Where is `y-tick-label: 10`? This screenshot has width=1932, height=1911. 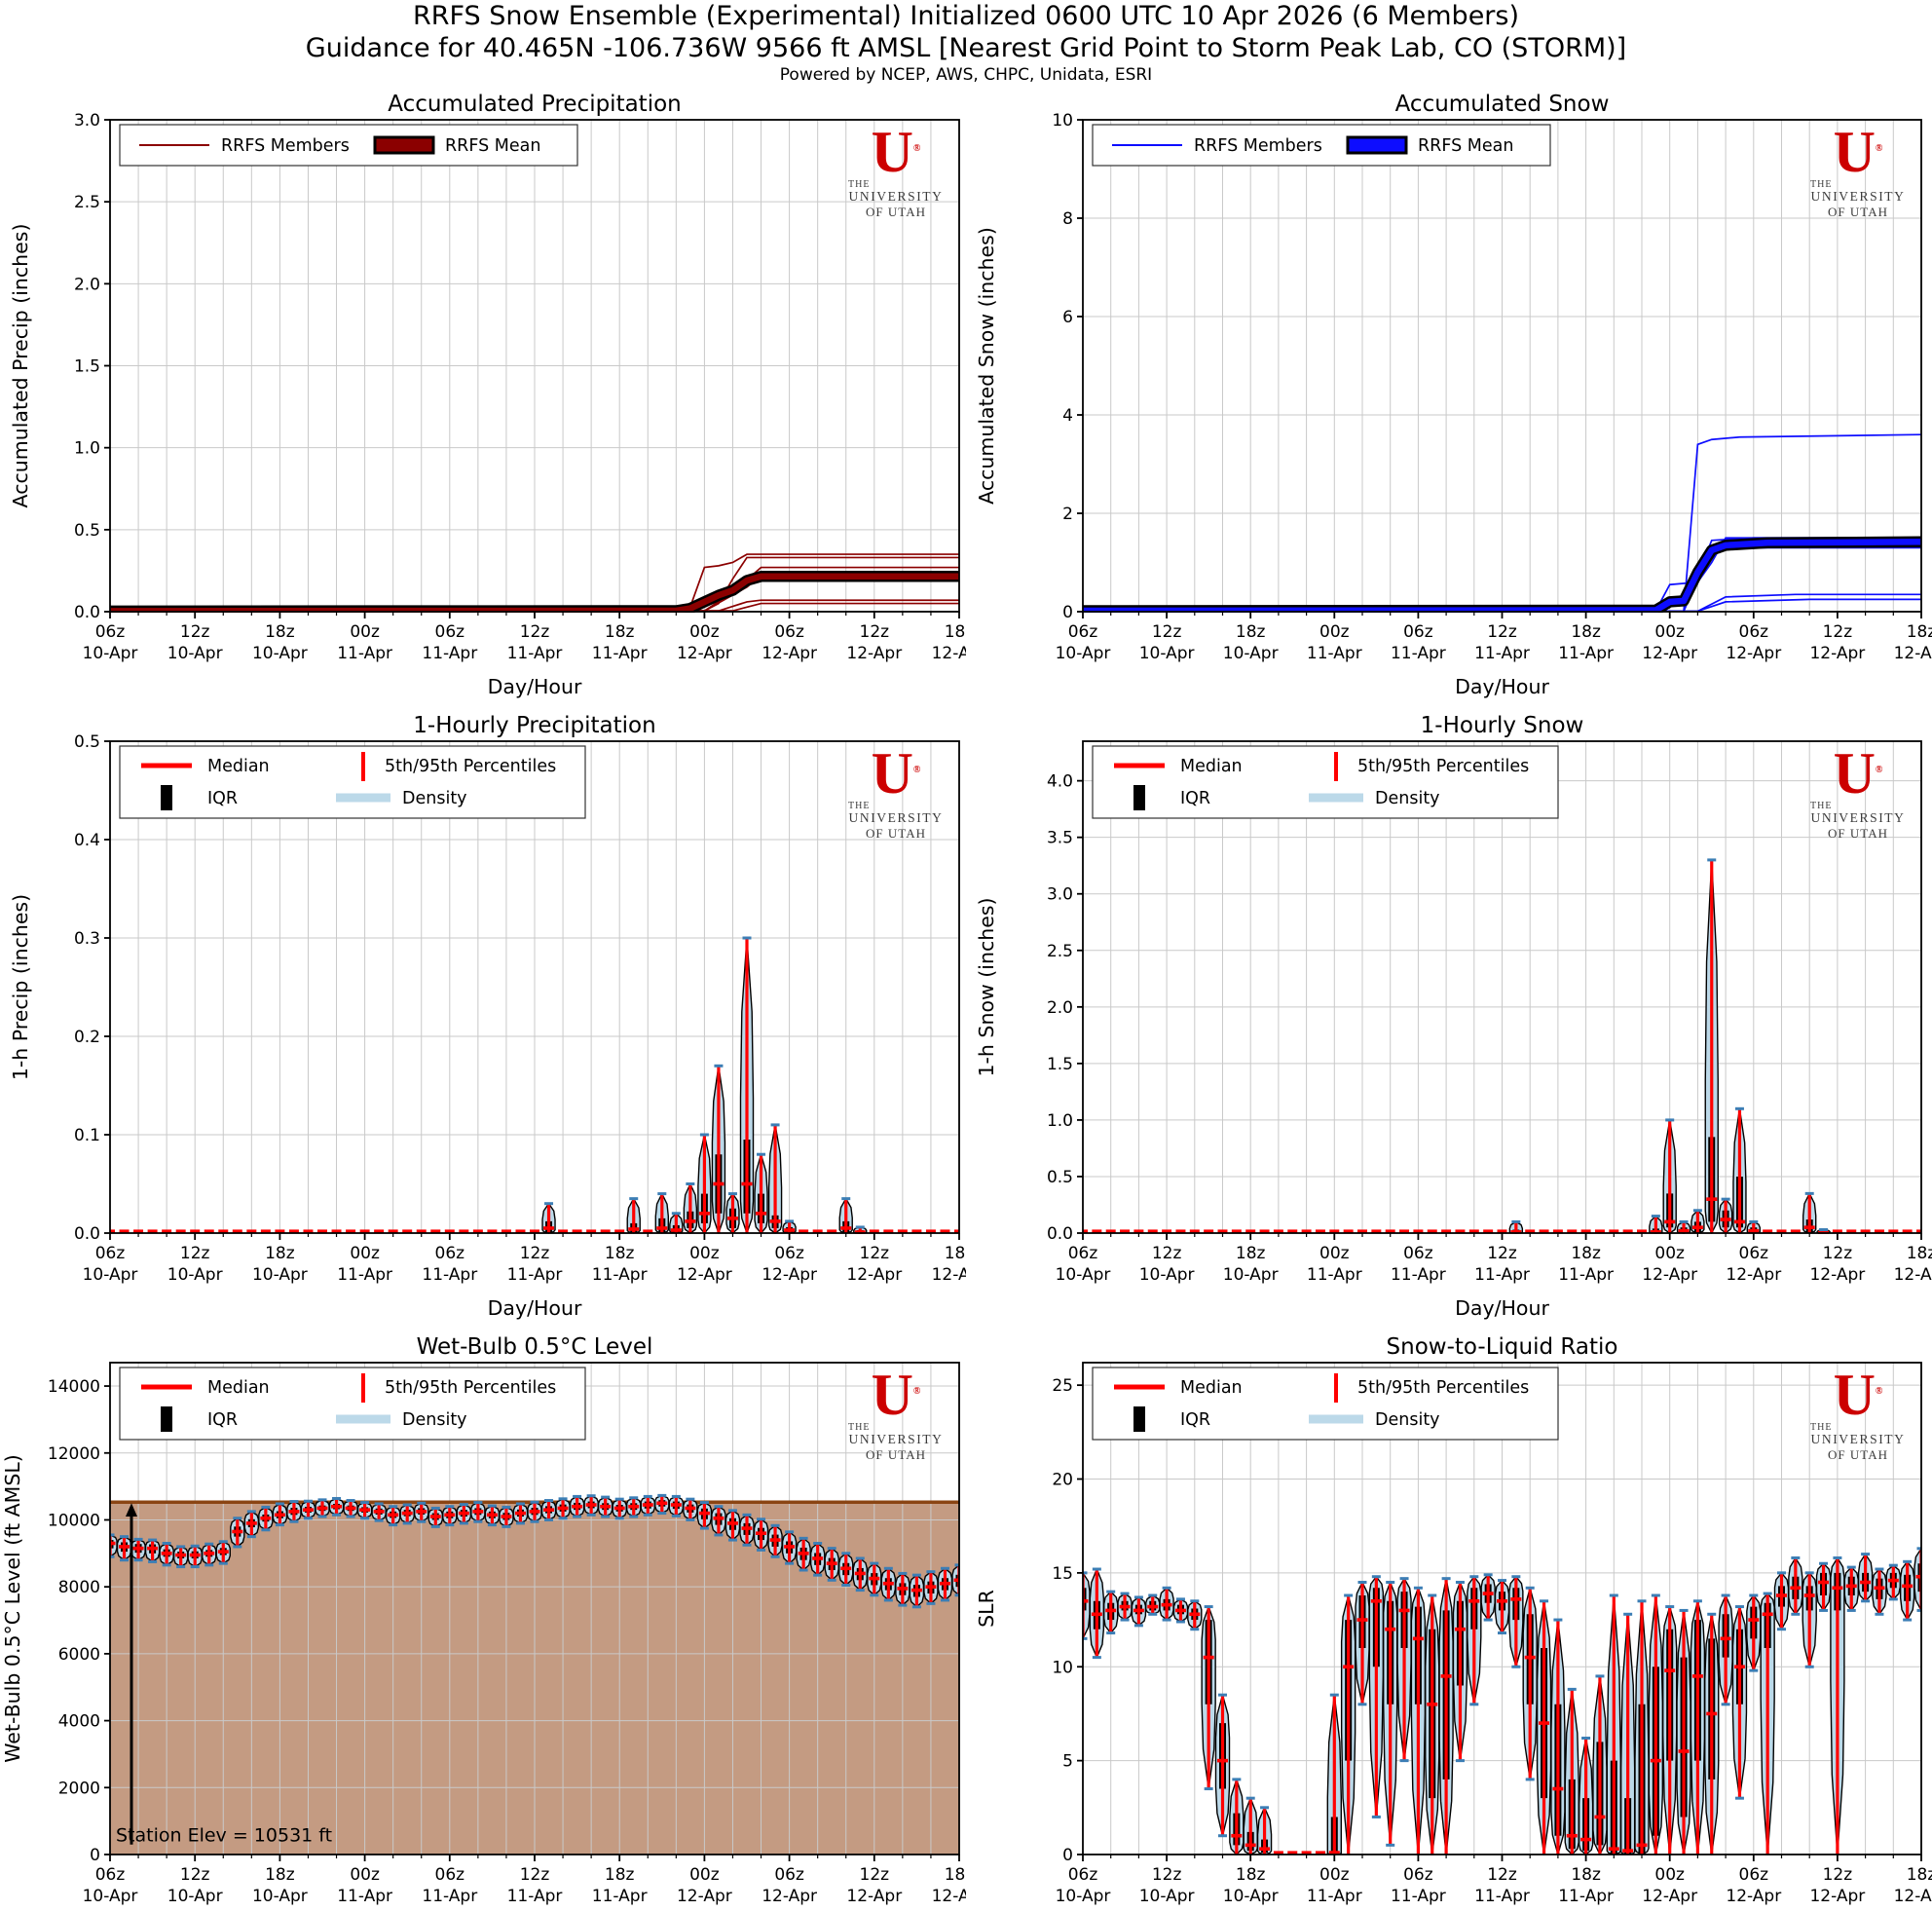
y-tick-label: 10 is located at coordinates (1062, 1668).